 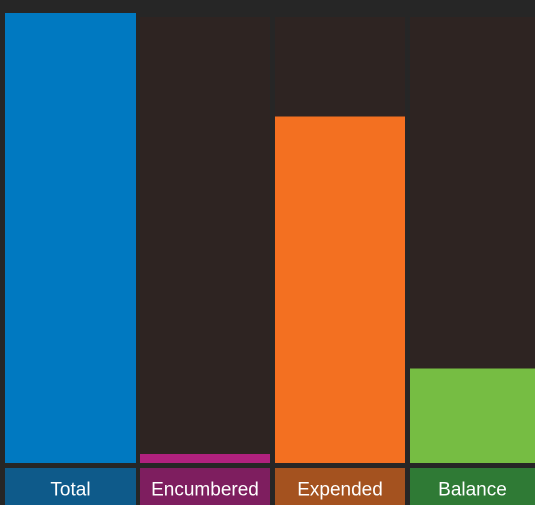 What do you see at coordinates (340, 490) in the screenshot?
I see `category-label: Expended` at bounding box center [340, 490].